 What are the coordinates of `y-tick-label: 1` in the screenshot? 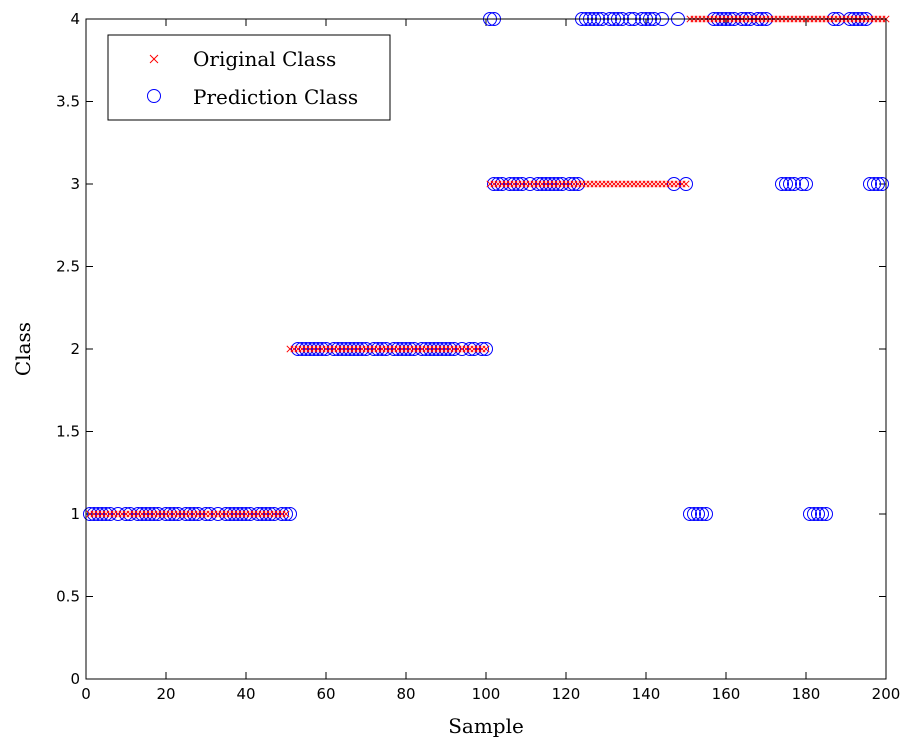 It's located at (75, 514).